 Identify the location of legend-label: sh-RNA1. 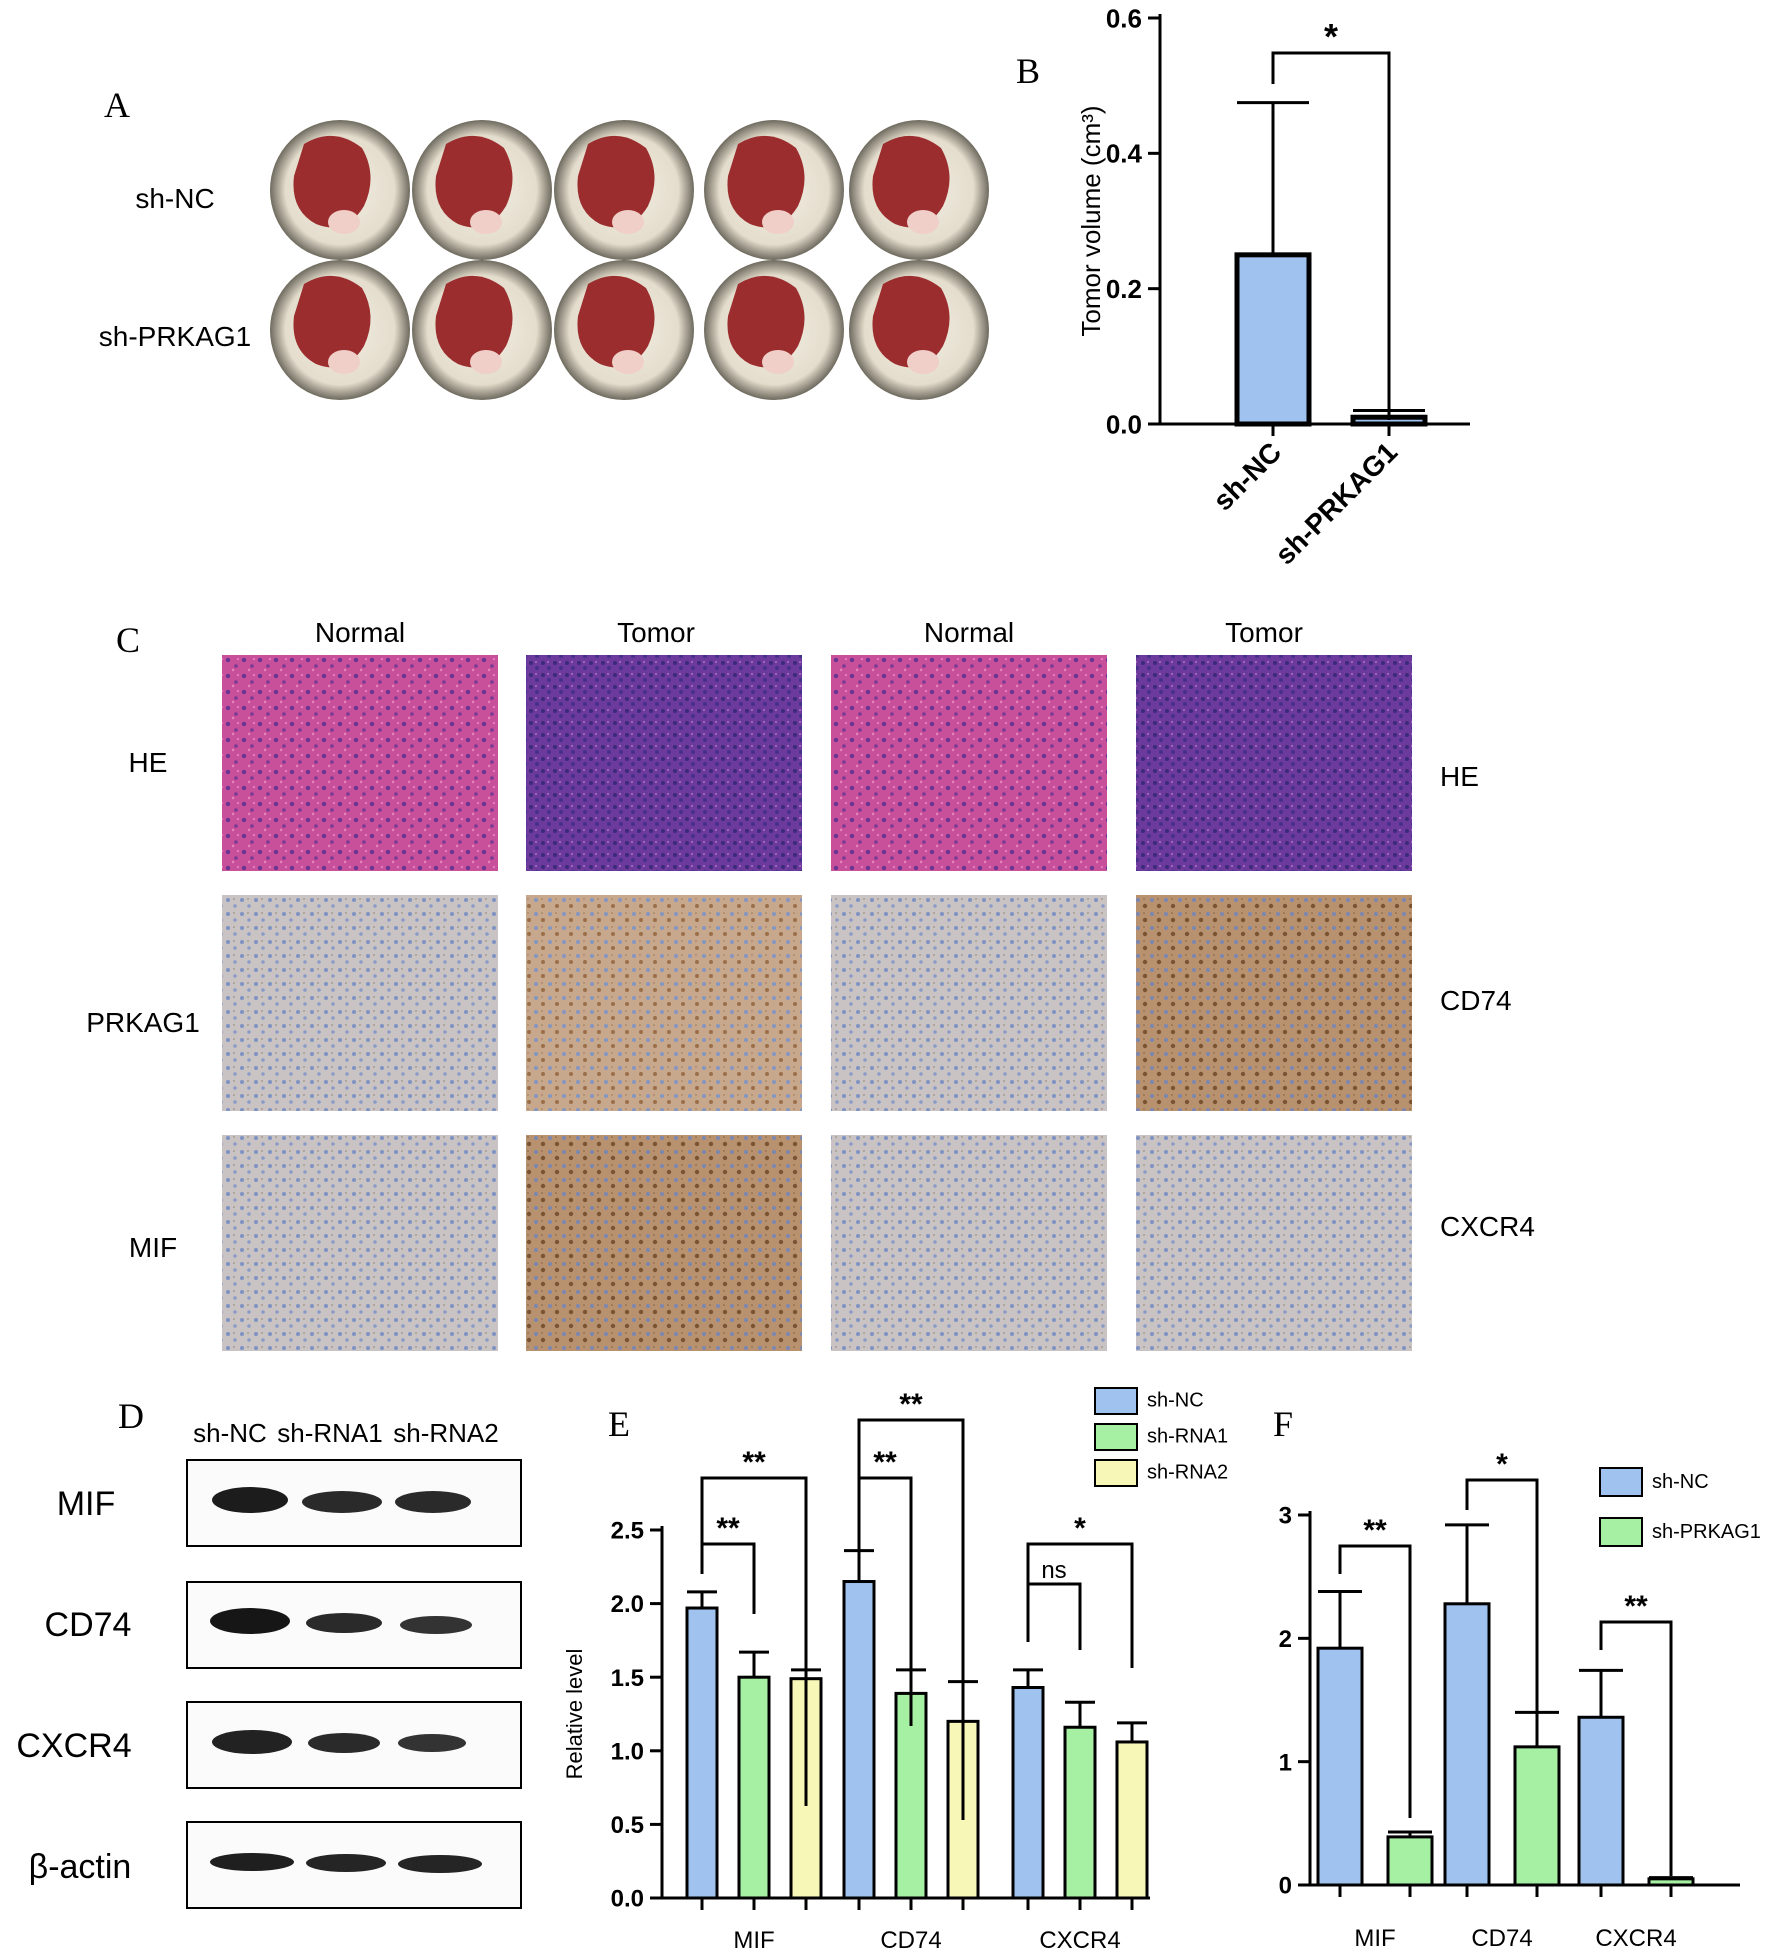
(1187, 1437).